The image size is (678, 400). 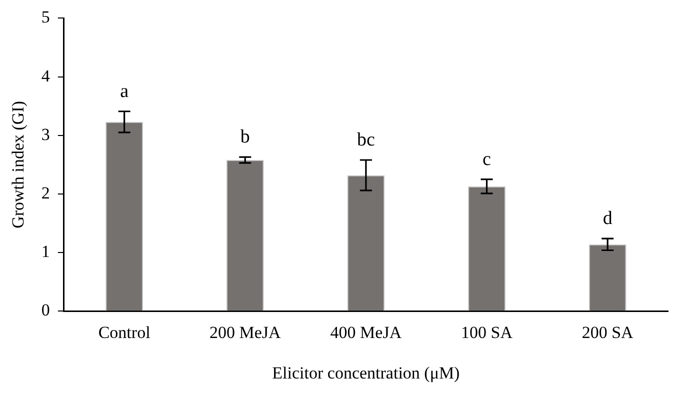 What do you see at coordinates (18, 164) in the screenshot?
I see `y-axis-title: Growth index (GI)` at bounding box center [18, 164].